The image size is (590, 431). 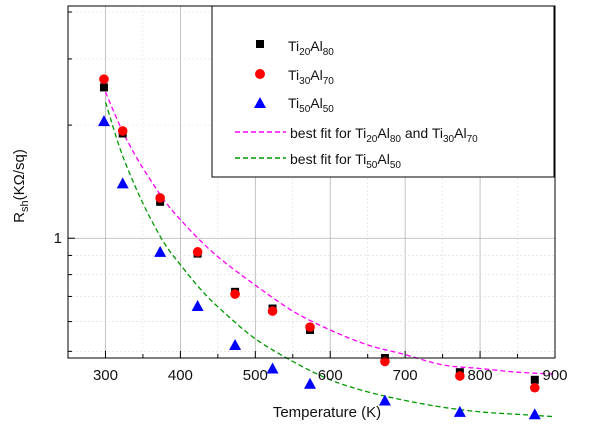 I want to click on legend-swatch-ti20al80, so click(x=260, y=44).